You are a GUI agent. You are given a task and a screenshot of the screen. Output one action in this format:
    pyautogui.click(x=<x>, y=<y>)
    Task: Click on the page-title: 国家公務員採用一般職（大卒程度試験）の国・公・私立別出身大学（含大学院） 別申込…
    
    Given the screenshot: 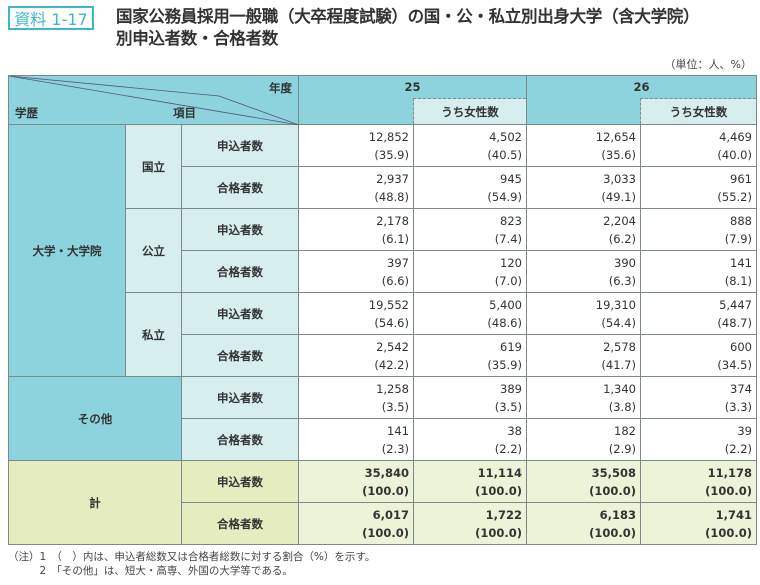 What is the action you would take?
    pyautogui.click(x=408, y=28)
    